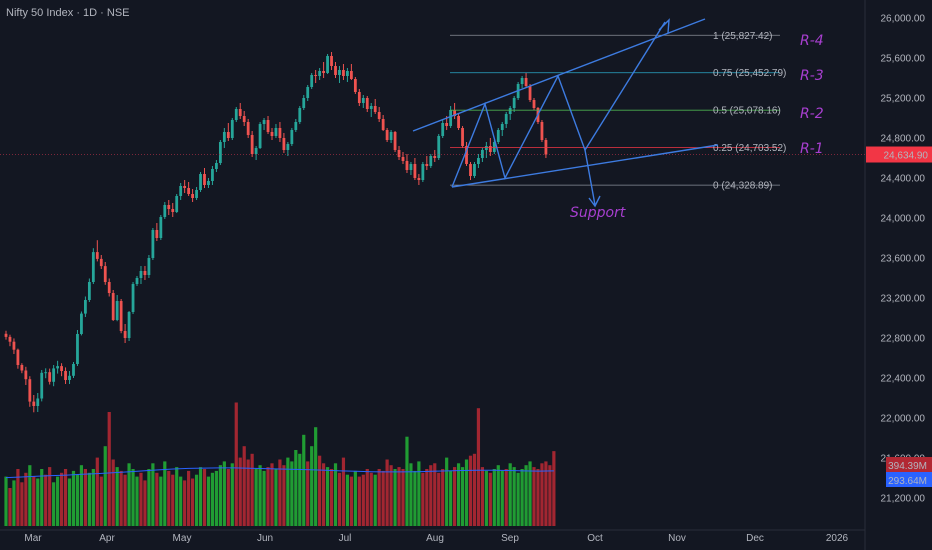 This screenshot has width=932, height=550. I want to click on x-tick-label: Dec, so click(755, 538).